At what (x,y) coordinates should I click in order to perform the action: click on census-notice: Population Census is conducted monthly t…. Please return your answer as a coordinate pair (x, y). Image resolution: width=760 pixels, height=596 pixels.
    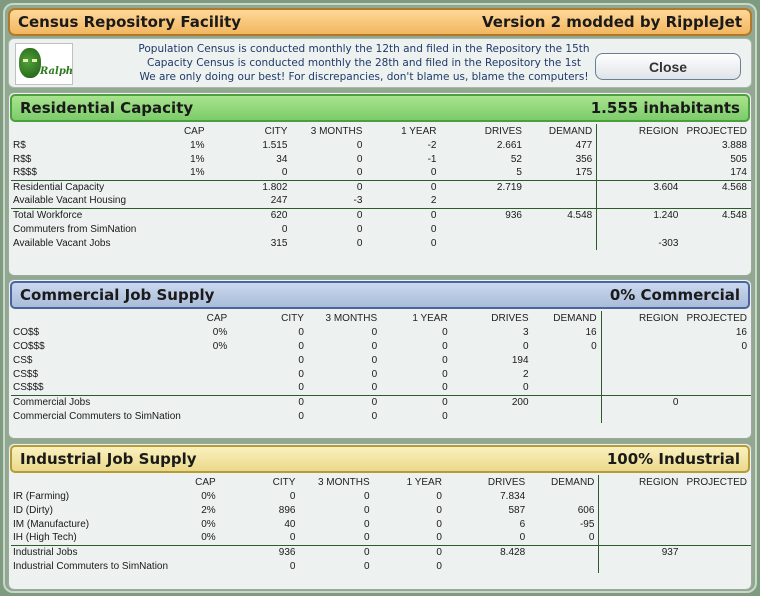
    Looking at the image, I should click on (364, 63).